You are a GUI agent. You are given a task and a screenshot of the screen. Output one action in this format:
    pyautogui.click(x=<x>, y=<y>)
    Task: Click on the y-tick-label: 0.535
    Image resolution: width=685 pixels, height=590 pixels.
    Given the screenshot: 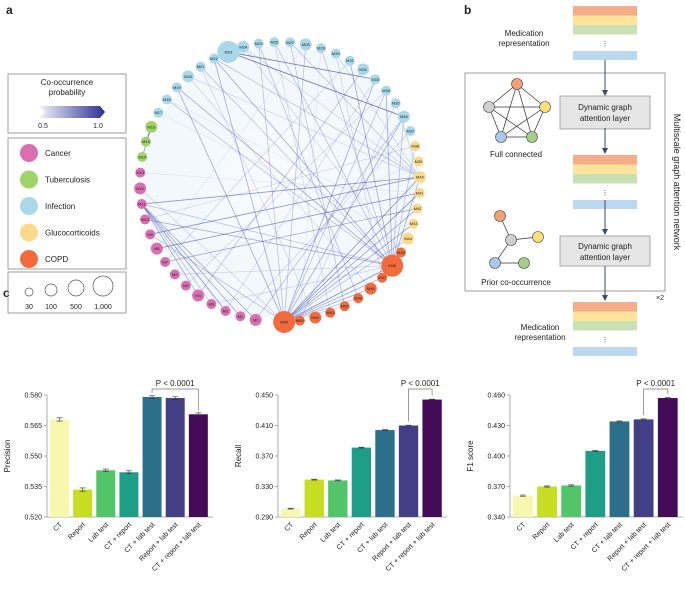 What is the action you would take?
    pyautogui.click(x=33, y=487)
    